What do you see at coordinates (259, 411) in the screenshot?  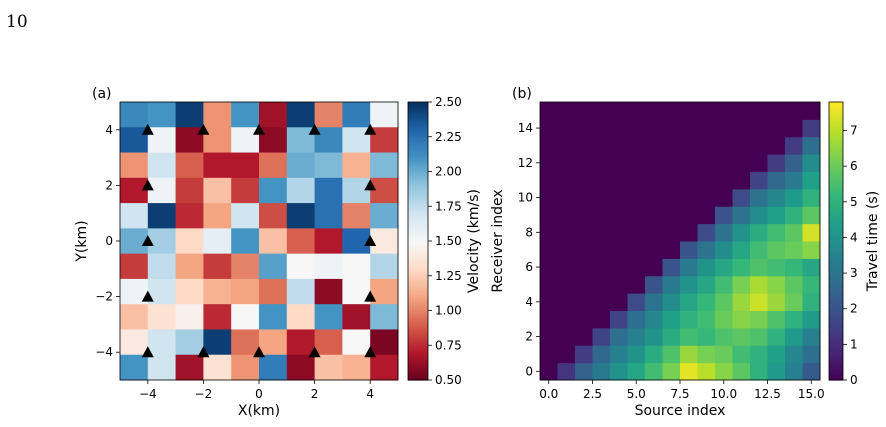 I see `a-x-axis-label: X(km)` at bounding box center [259, 411].